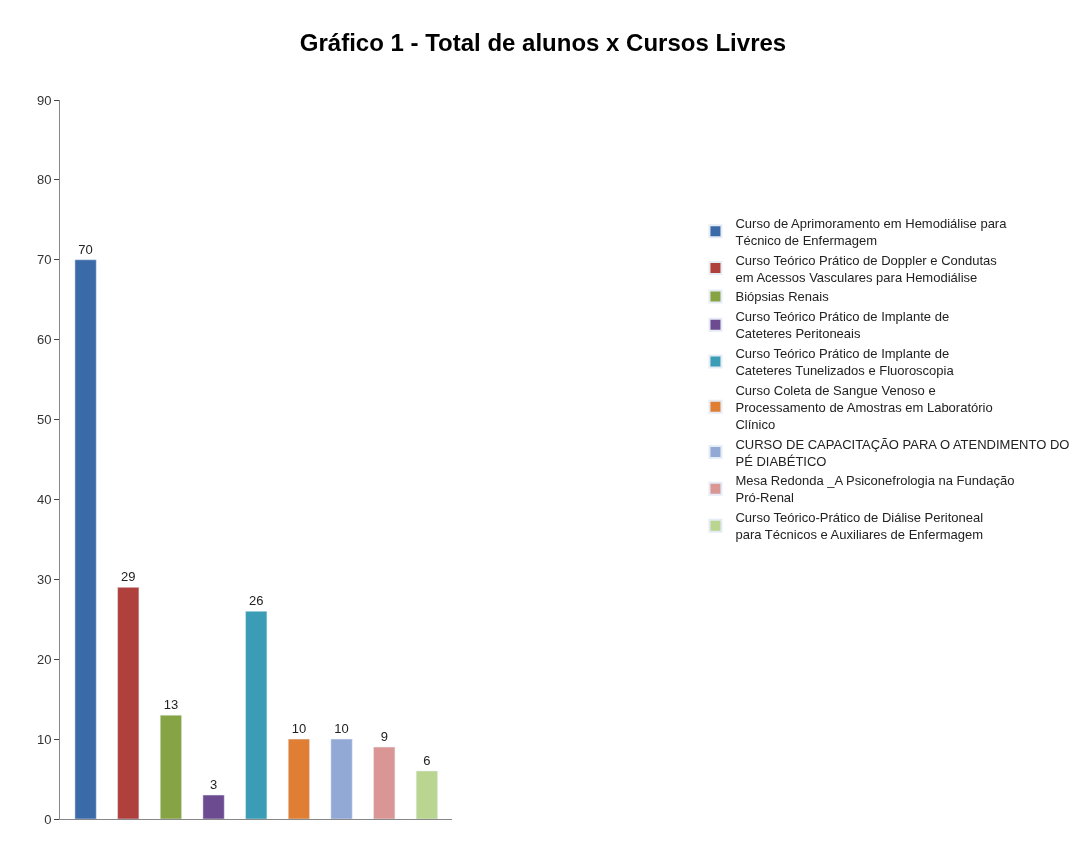  I want to click on y-tick-label: 80, so click(44, 180).